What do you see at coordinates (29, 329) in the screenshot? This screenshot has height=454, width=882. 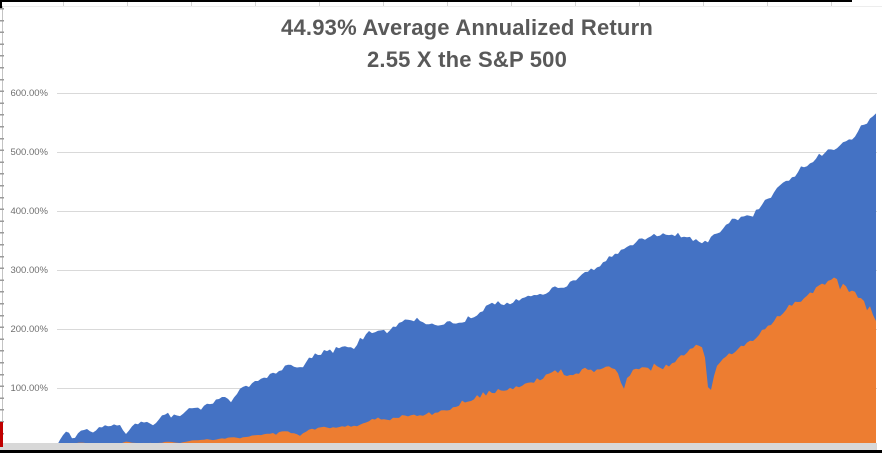 I see `y-axis-tick-label: 200.00%` at bounding box center [29, 329].